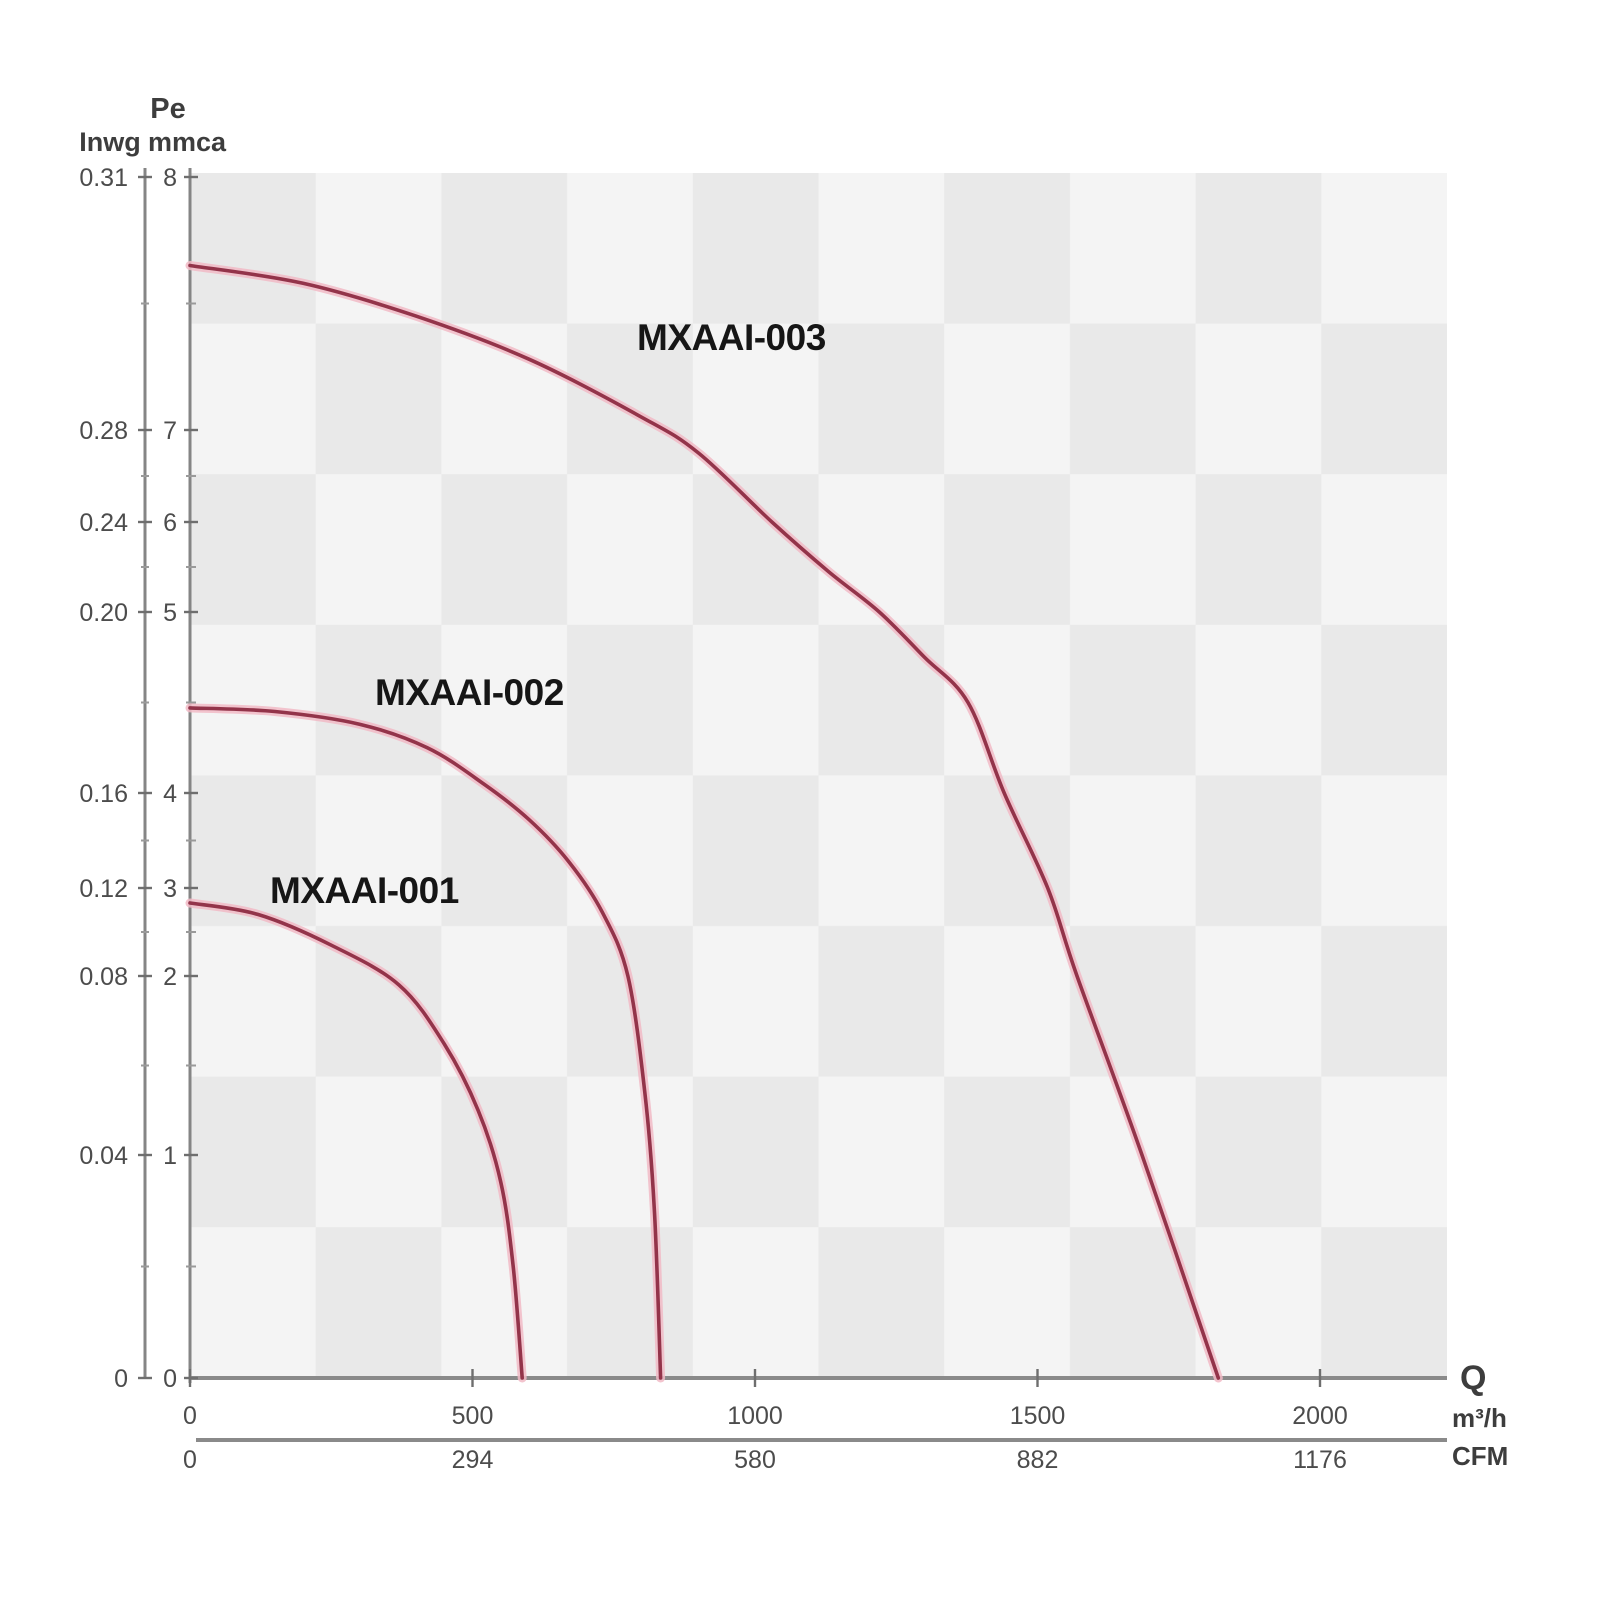  What do you see at coordinates (190, 1416) in the screenshot?
I see `x-tick-label-m3h: 0` at bounding box center [190, 1416].